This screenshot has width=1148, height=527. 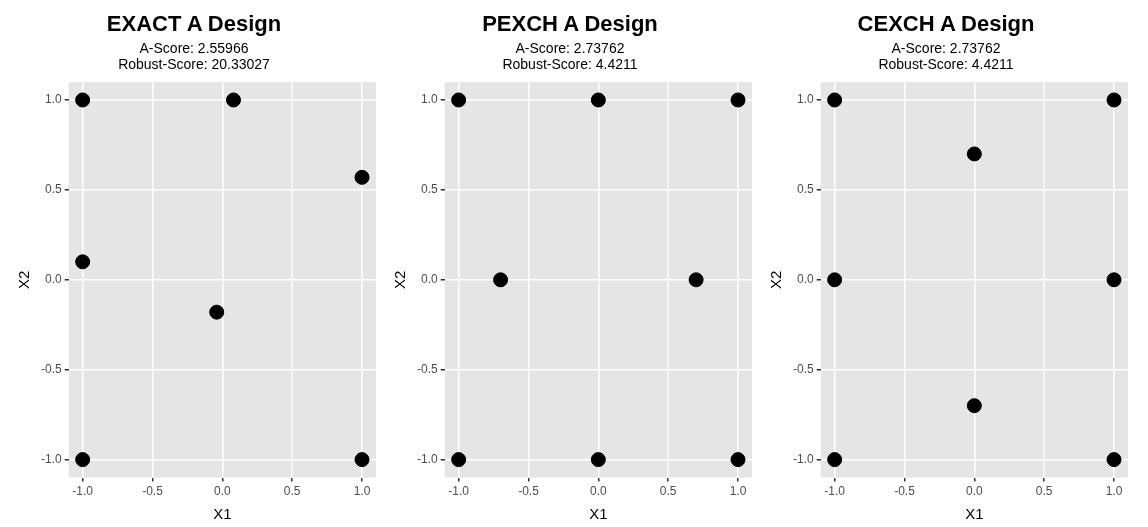 I want to click on chart-subtitle: A-Score: 2.55966 Robust-Score: 20.33027, so click(x=194, y=56).